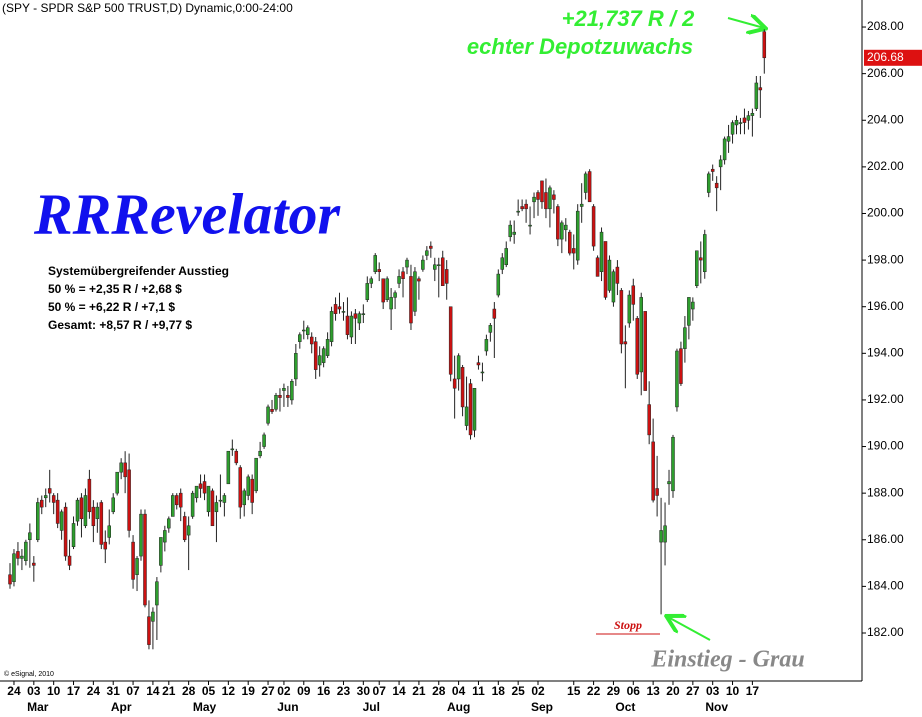 The height and width of the screenshot is (717, 922). What do you see at coordinates (74, 691) in the screenshot?
I see `x-tick-label: 17` at bounding box center [74, 691].